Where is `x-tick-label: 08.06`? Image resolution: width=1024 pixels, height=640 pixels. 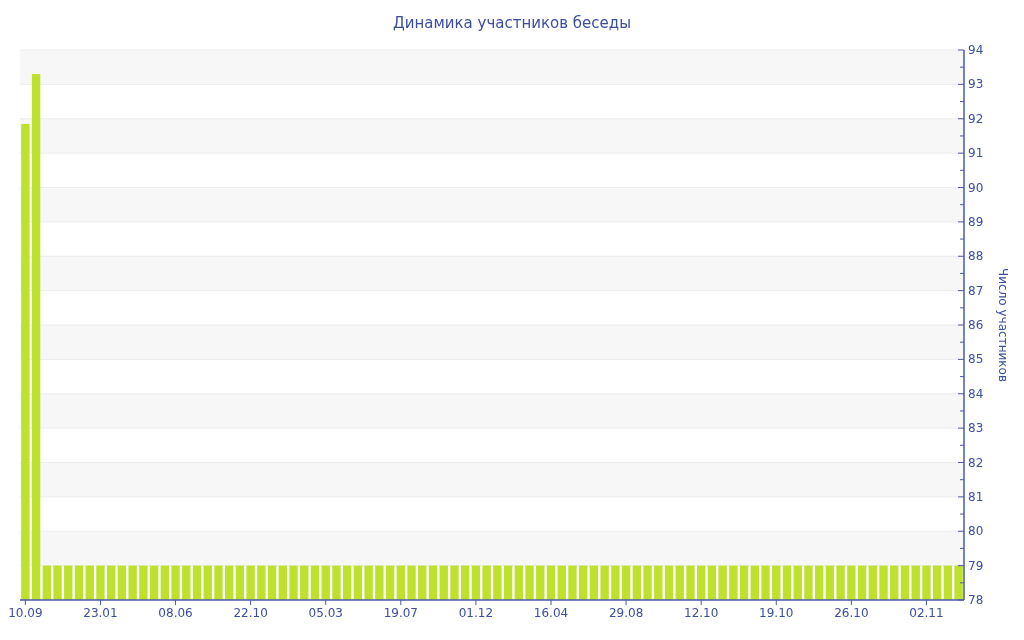
x-tick-label: 08.06 is located at coordinates (175, 613).